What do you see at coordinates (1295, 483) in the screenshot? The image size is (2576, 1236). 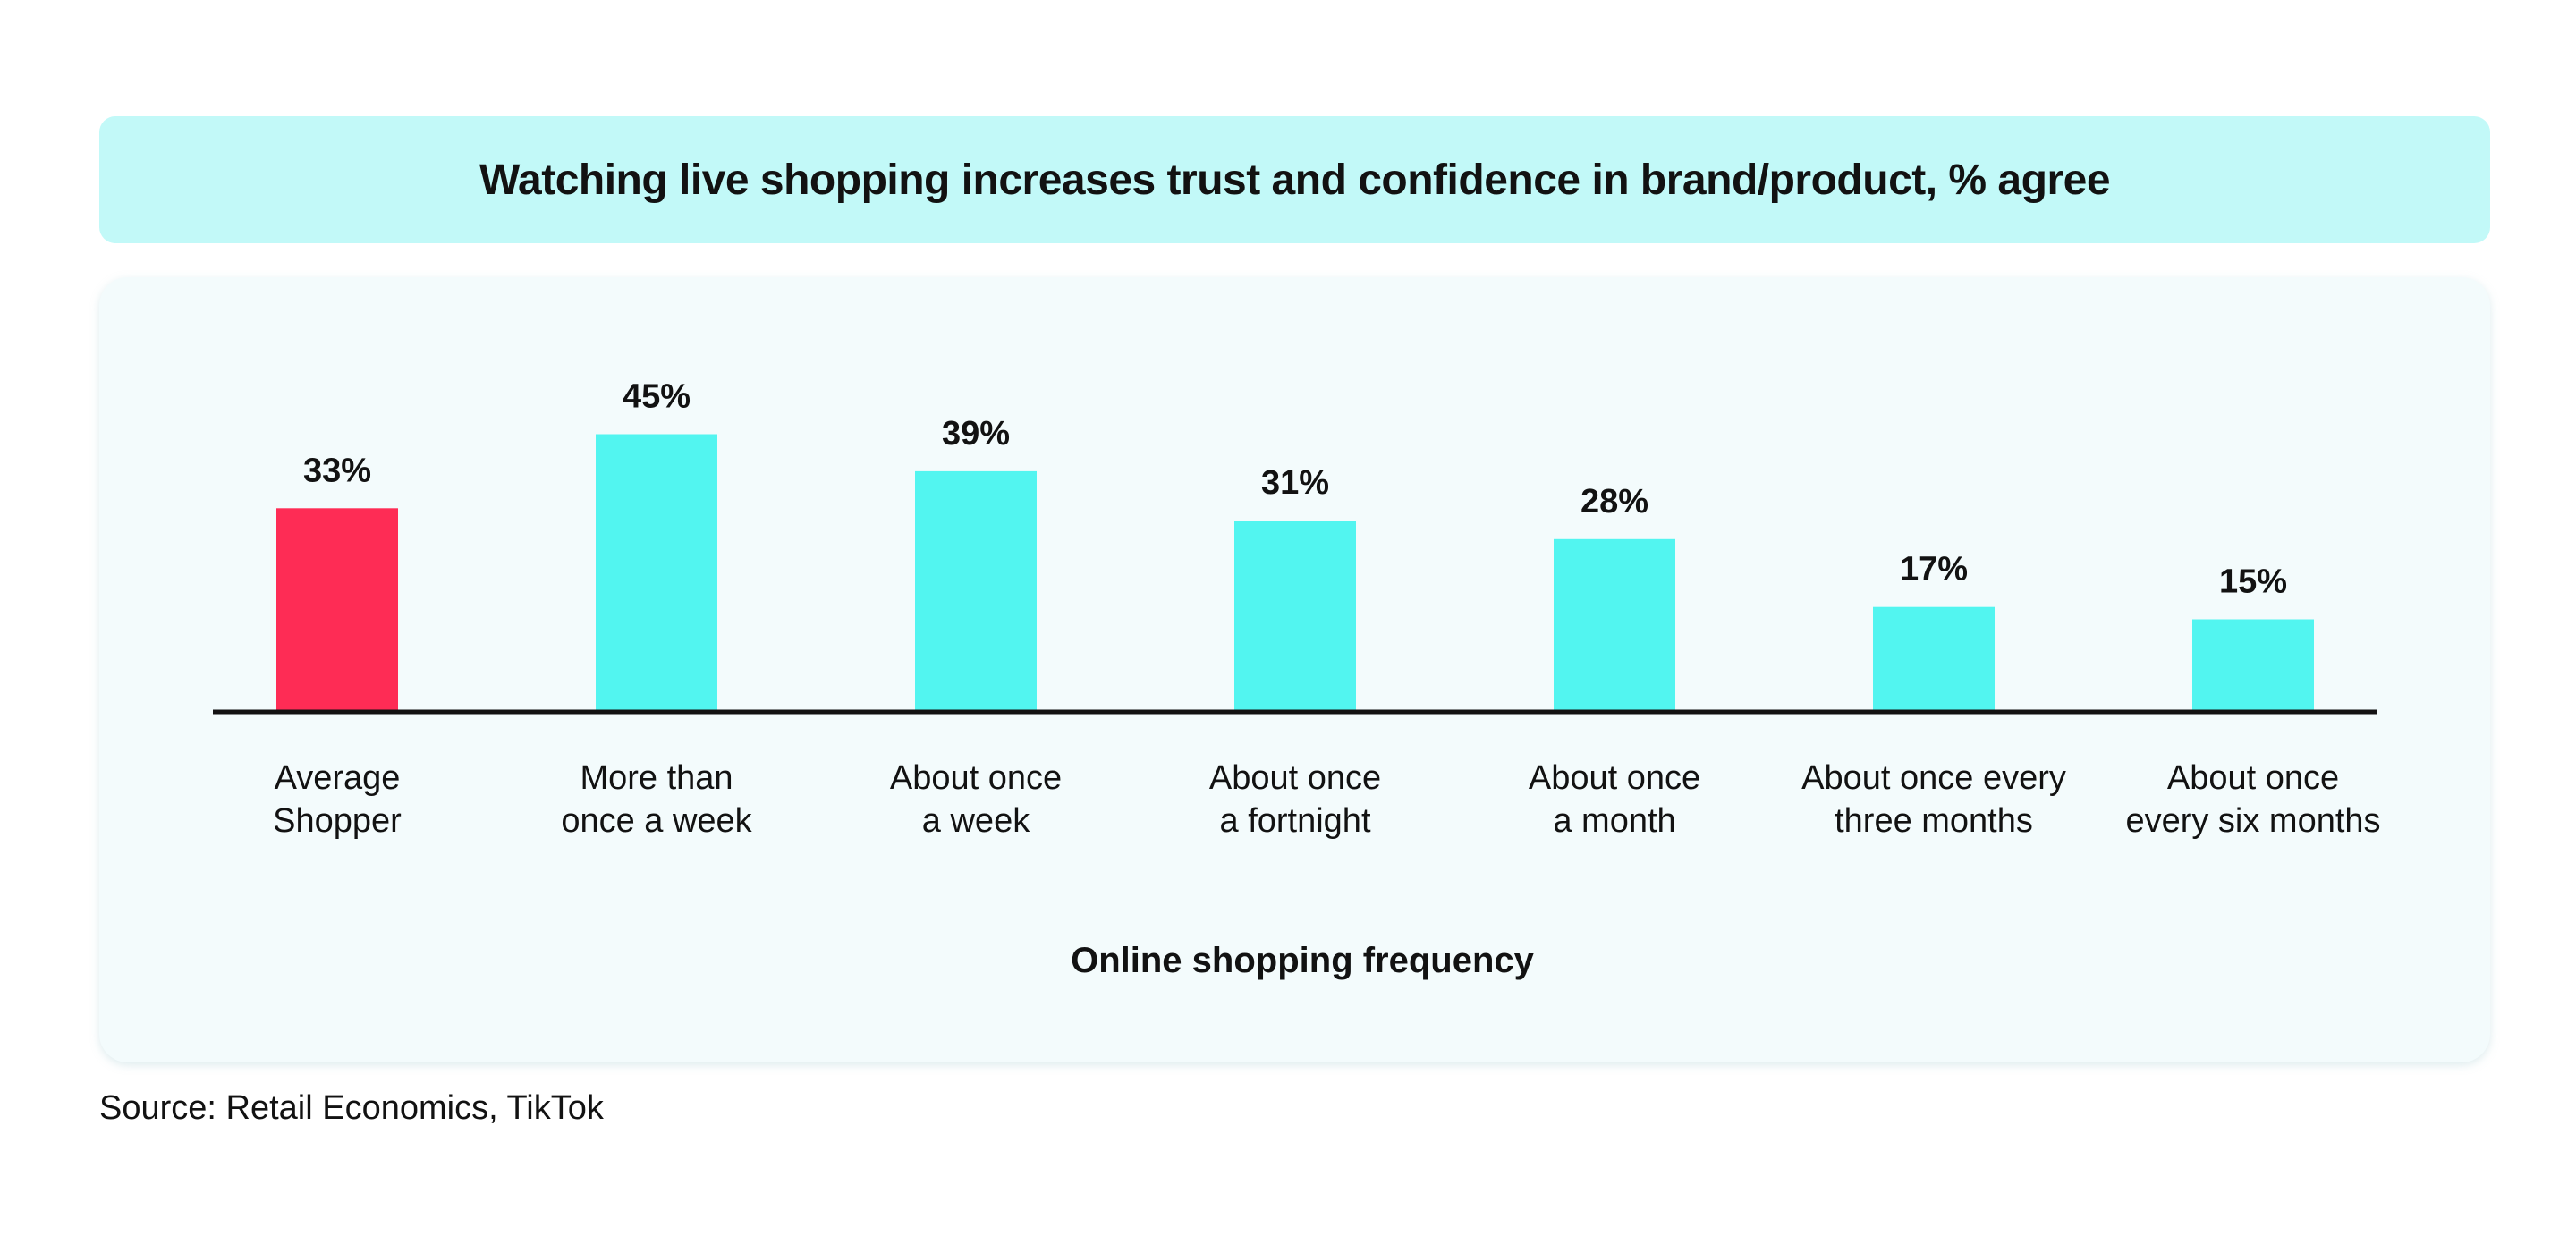 I see `value-label-3: 31%` at bounding box center [1295, 483].